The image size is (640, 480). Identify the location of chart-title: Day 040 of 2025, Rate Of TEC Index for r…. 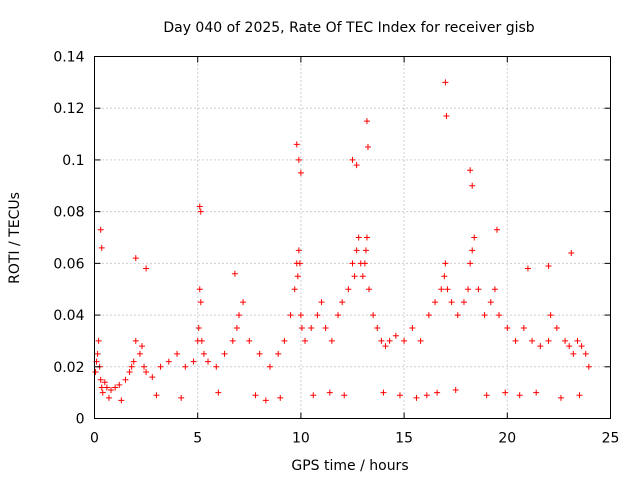
(348, 28).